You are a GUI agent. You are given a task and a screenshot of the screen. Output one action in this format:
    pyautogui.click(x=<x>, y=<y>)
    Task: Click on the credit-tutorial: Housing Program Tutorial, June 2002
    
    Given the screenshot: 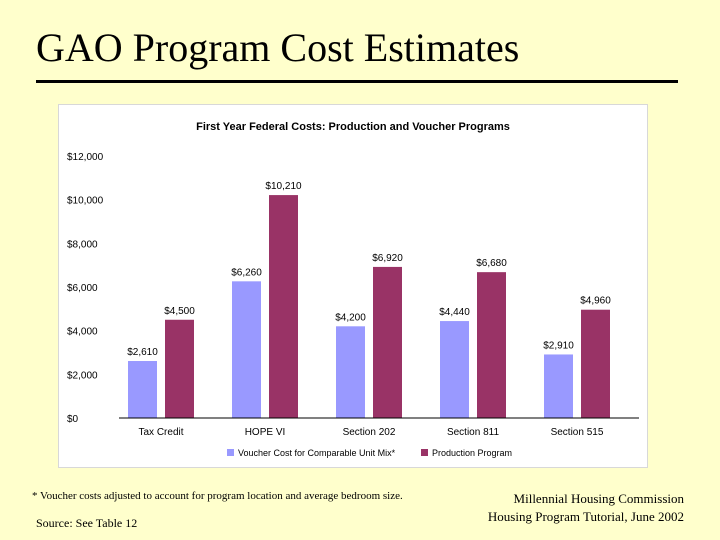 What is the action you would take?
    pyautogui.click(x=585, y=516)
    